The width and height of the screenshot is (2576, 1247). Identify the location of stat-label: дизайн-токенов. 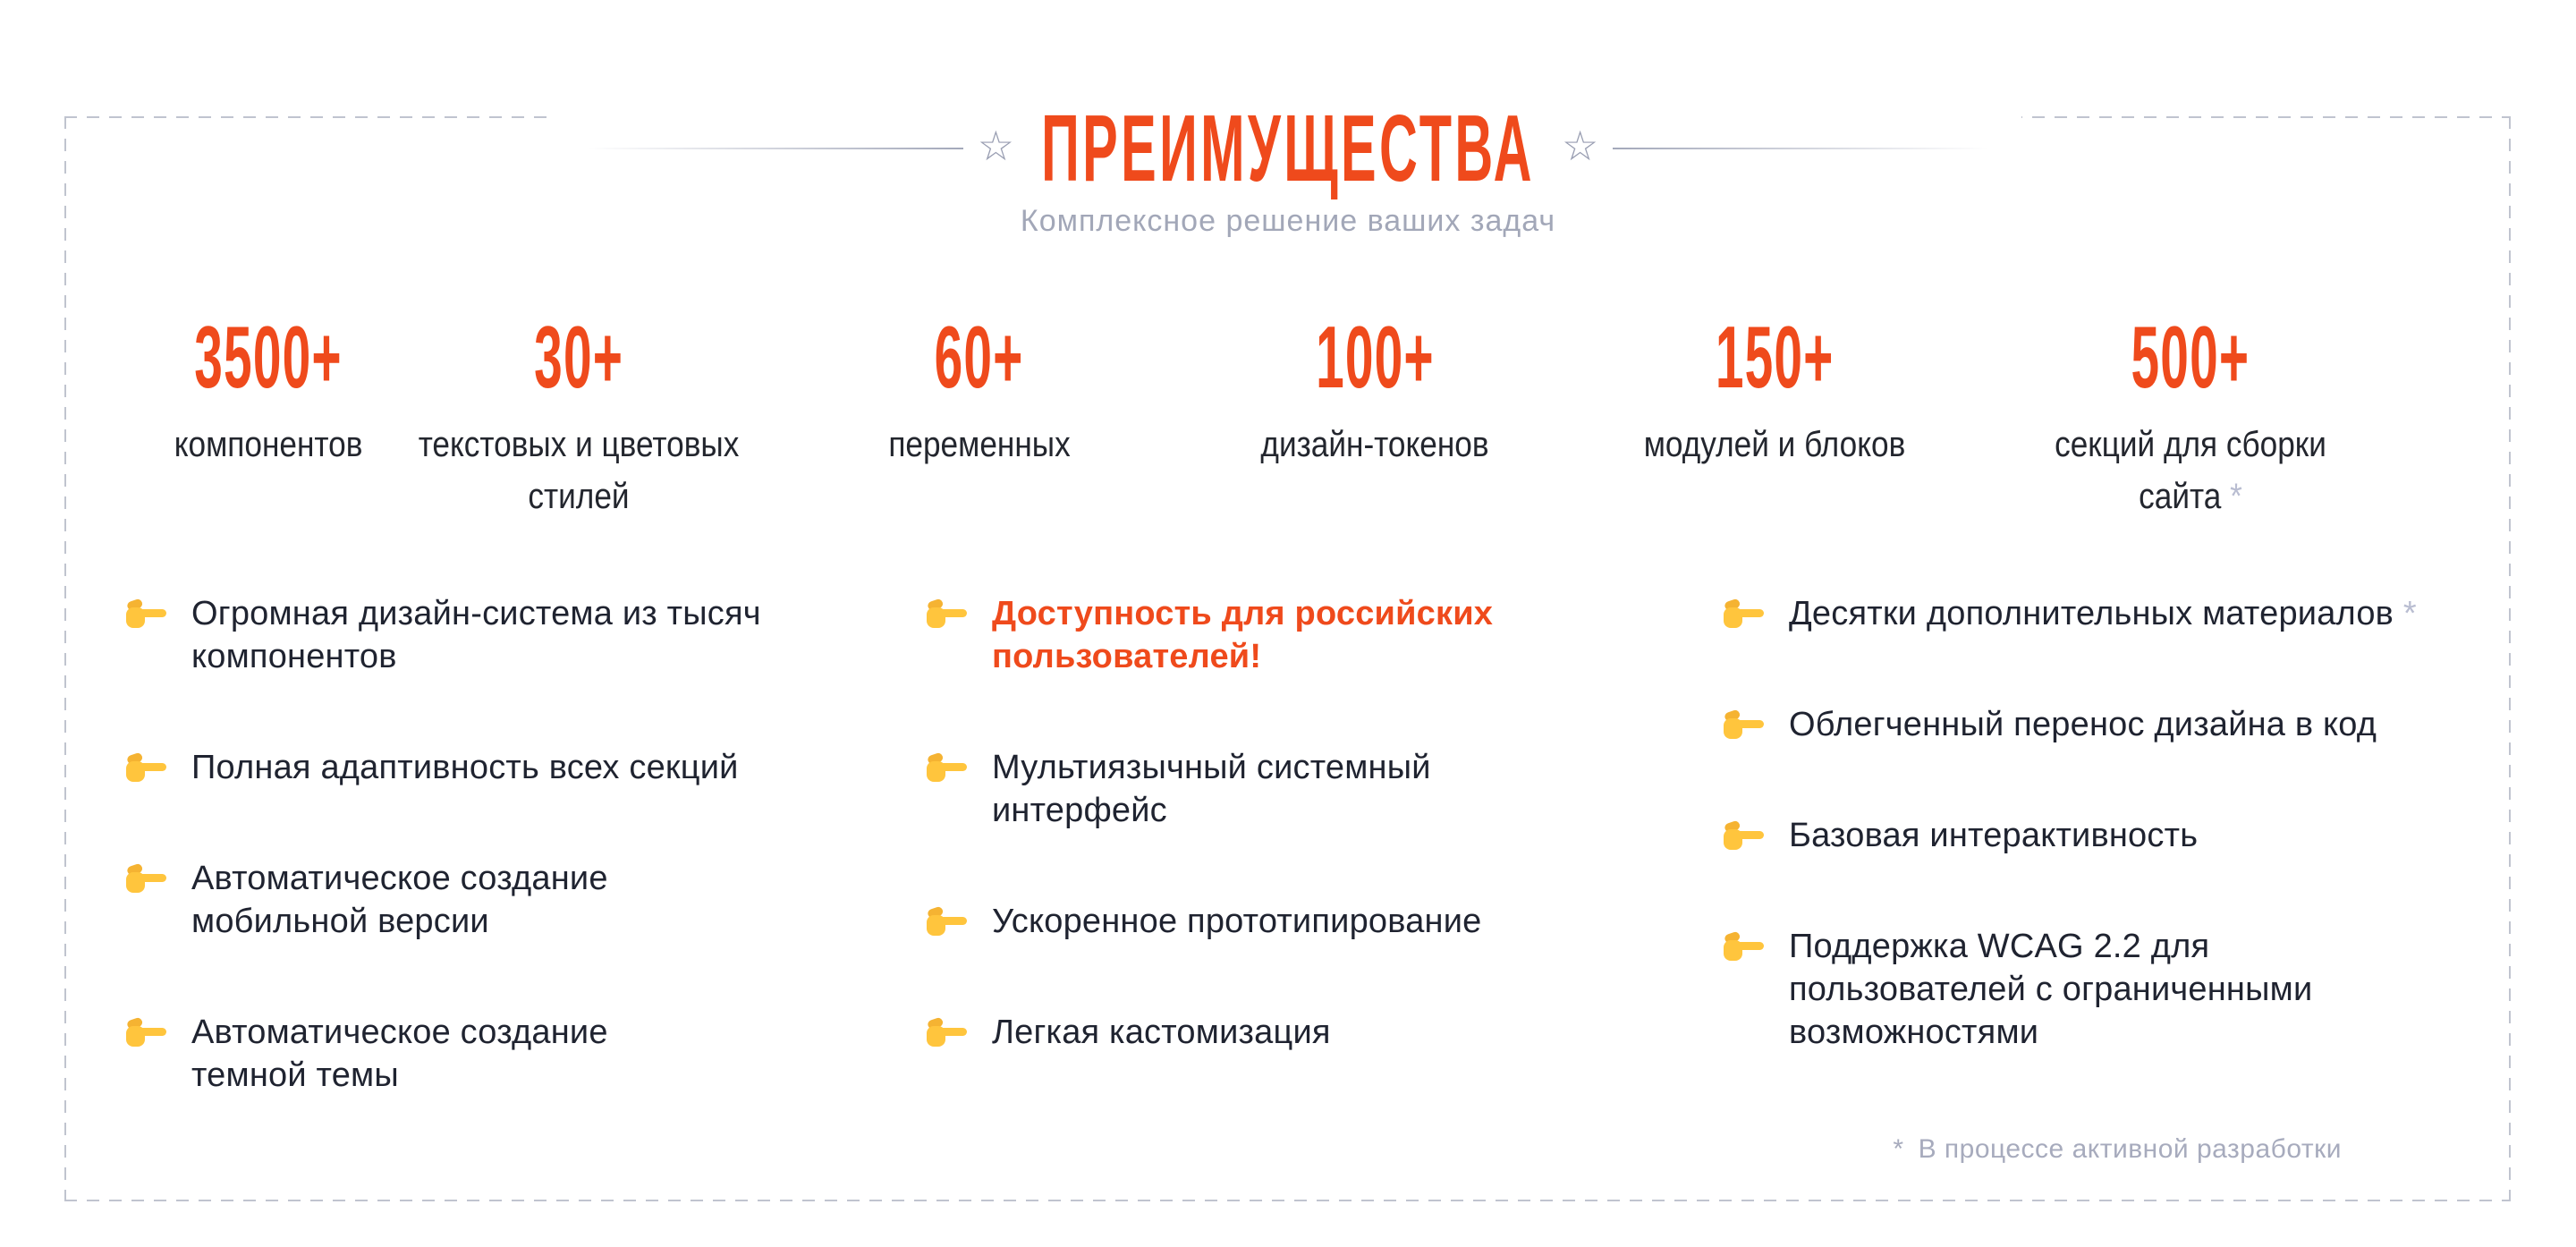
(1374, 444).